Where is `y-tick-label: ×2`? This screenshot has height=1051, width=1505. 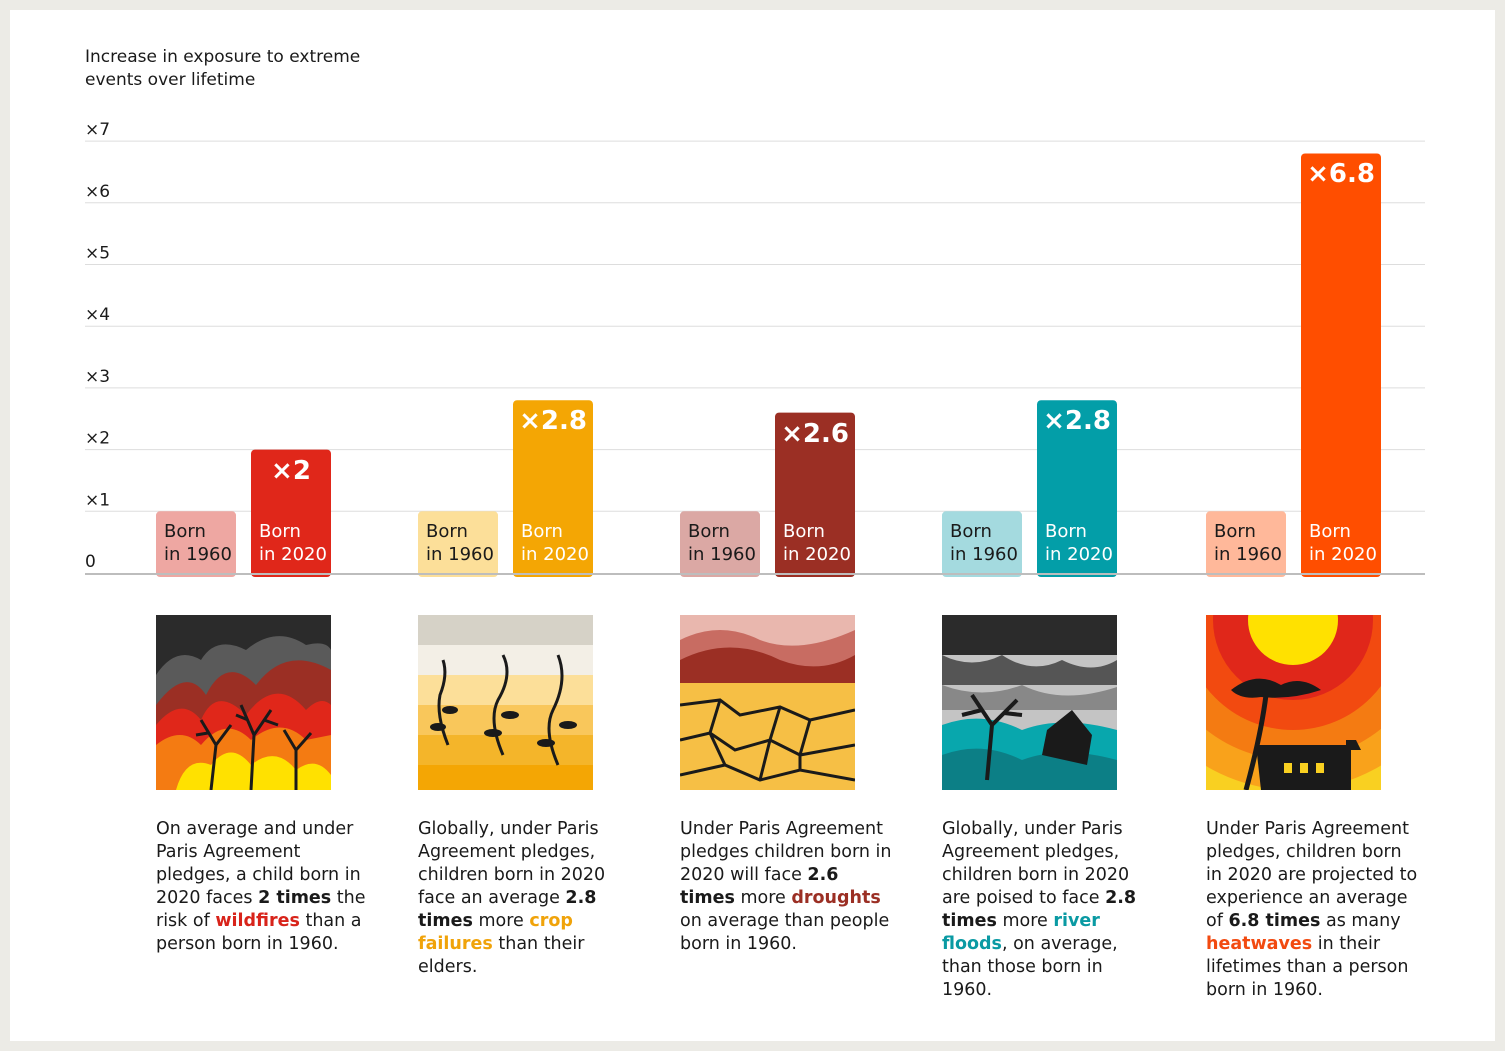
y-tick-label: ×2 is located at coordinates (97, 439).